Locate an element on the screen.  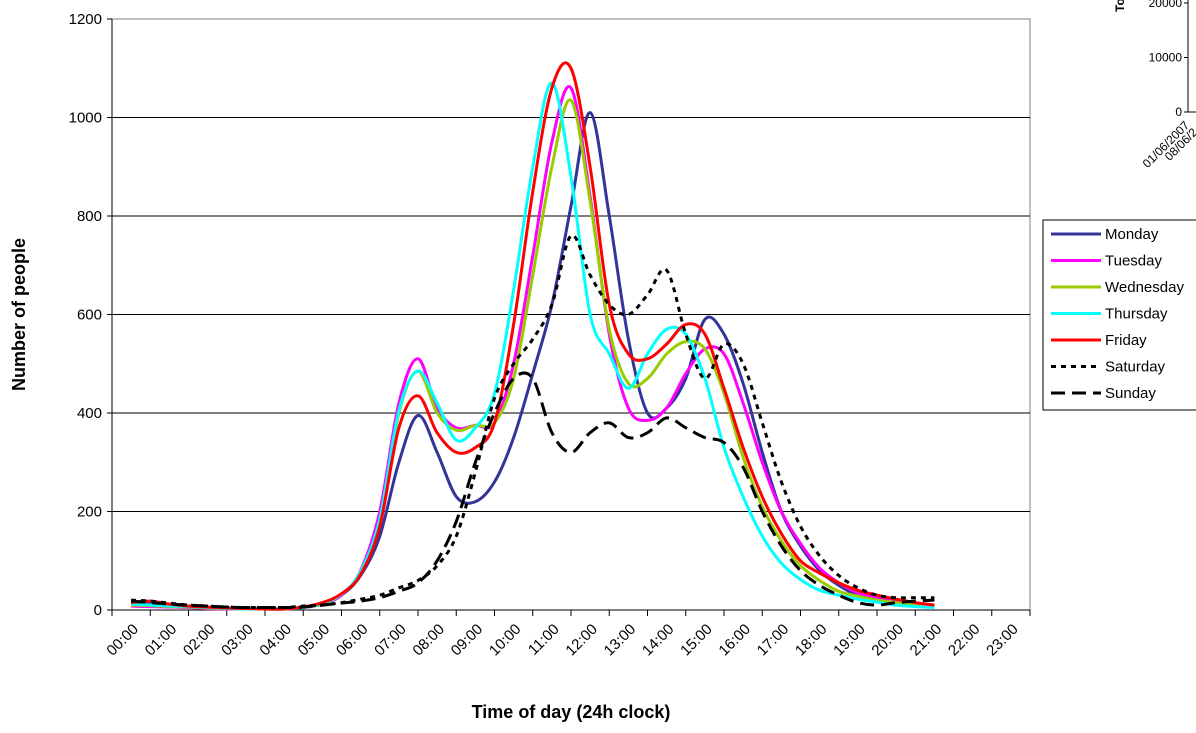
y-tick-label: 1000 is located at coordinates (85, 118).